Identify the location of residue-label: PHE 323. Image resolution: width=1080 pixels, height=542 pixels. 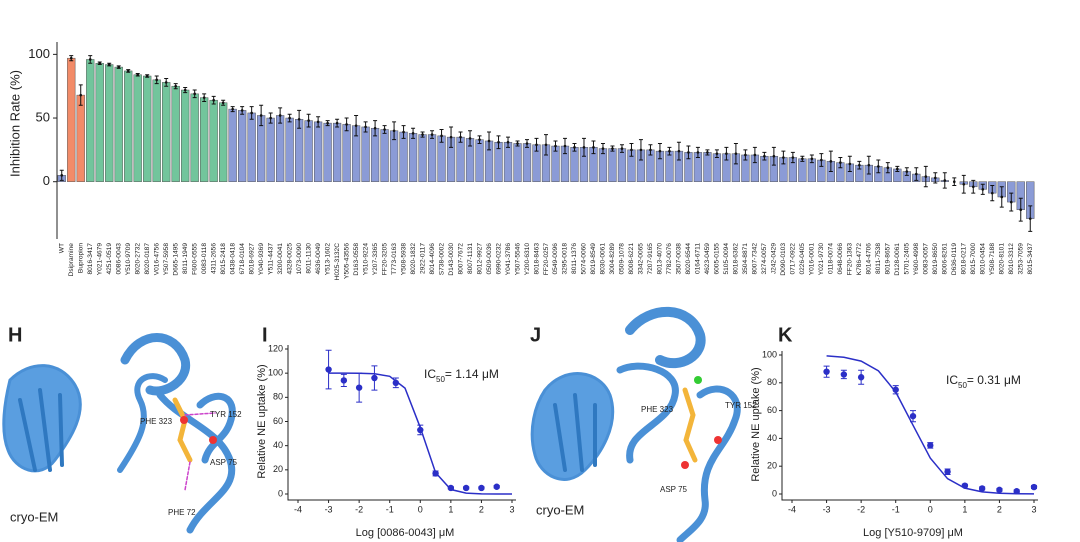
(657, 409).